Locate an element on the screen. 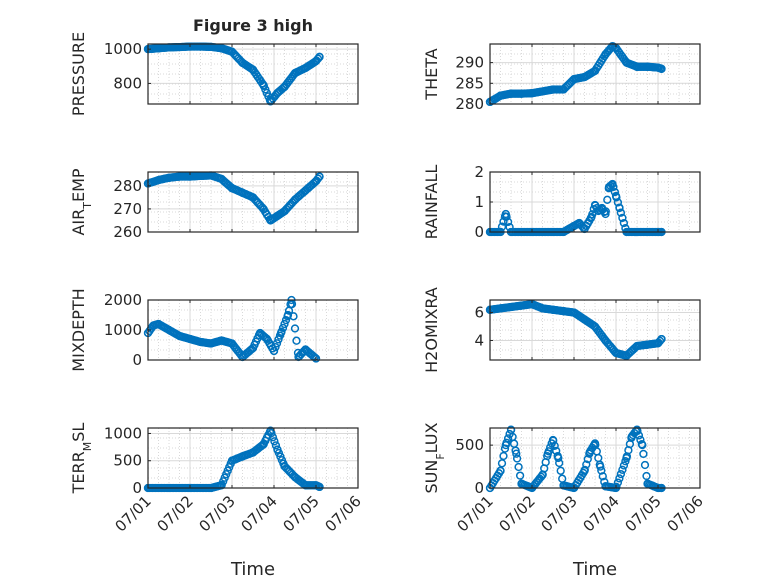 The width and height of the screenshot is (778, 583). y-tick-label: 4 is located at coordinates (479, 340).